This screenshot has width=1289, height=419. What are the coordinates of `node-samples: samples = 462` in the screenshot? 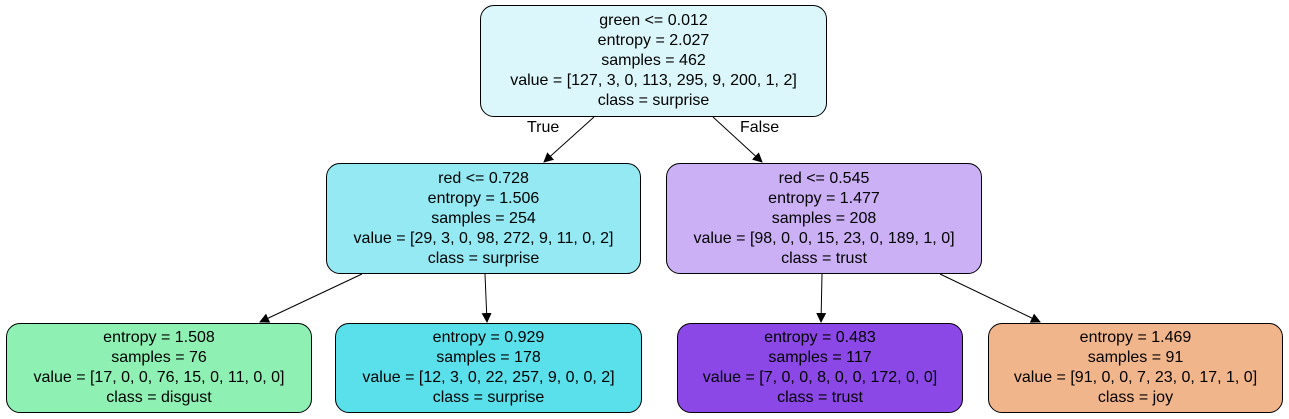 It's located at (653, 60).